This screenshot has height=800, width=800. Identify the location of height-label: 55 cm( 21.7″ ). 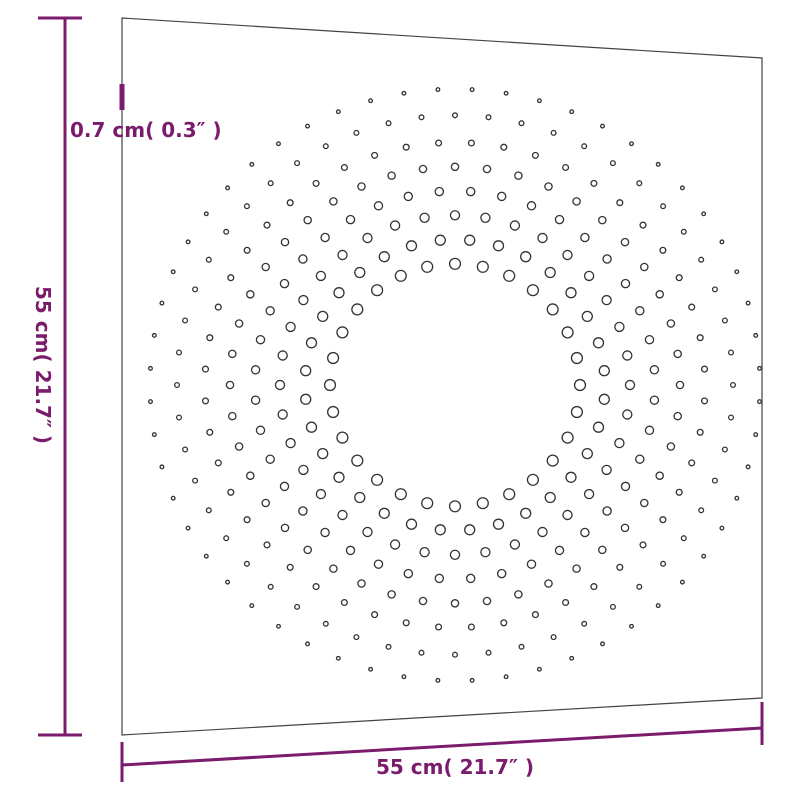
(43, 365).